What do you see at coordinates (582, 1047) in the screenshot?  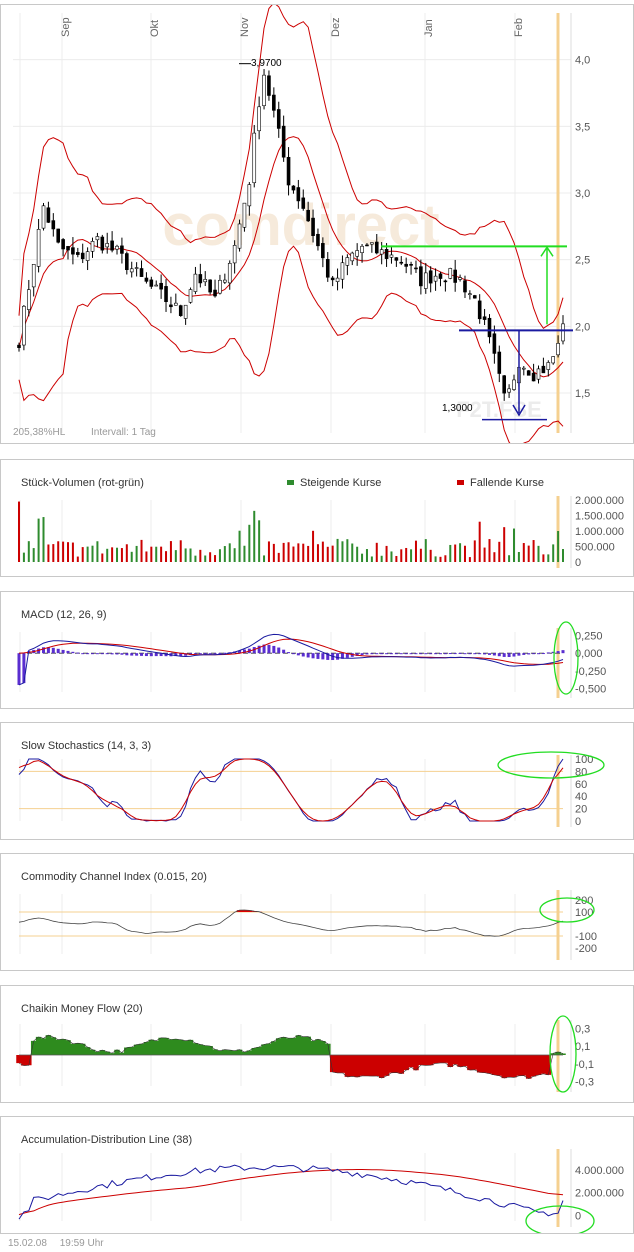 I see `y-tick-label: 0,1` at bounding box center [582, 1047].